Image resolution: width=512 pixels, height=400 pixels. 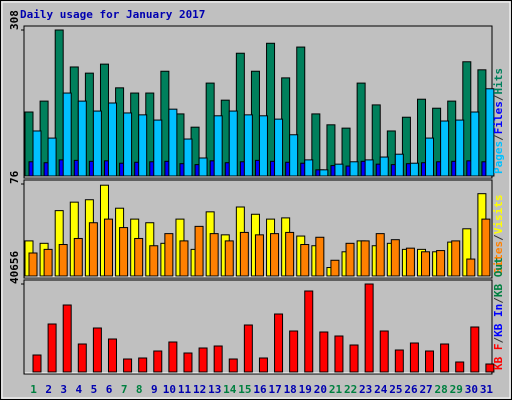 What do you see at coordinates (395, 389) in the screenshot?
I see `x-tick-label: 25` at bounding box center [395, 389].